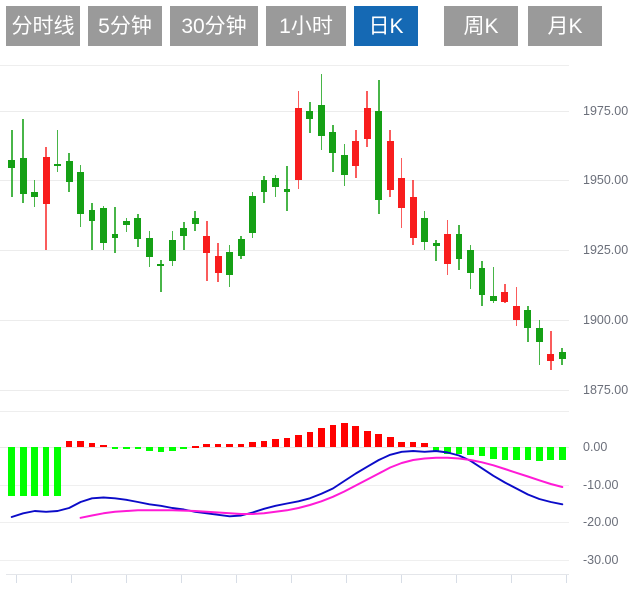 This screenshot has height=590, width=635. I want to click on tab-label: 月K, so click(565, 26).